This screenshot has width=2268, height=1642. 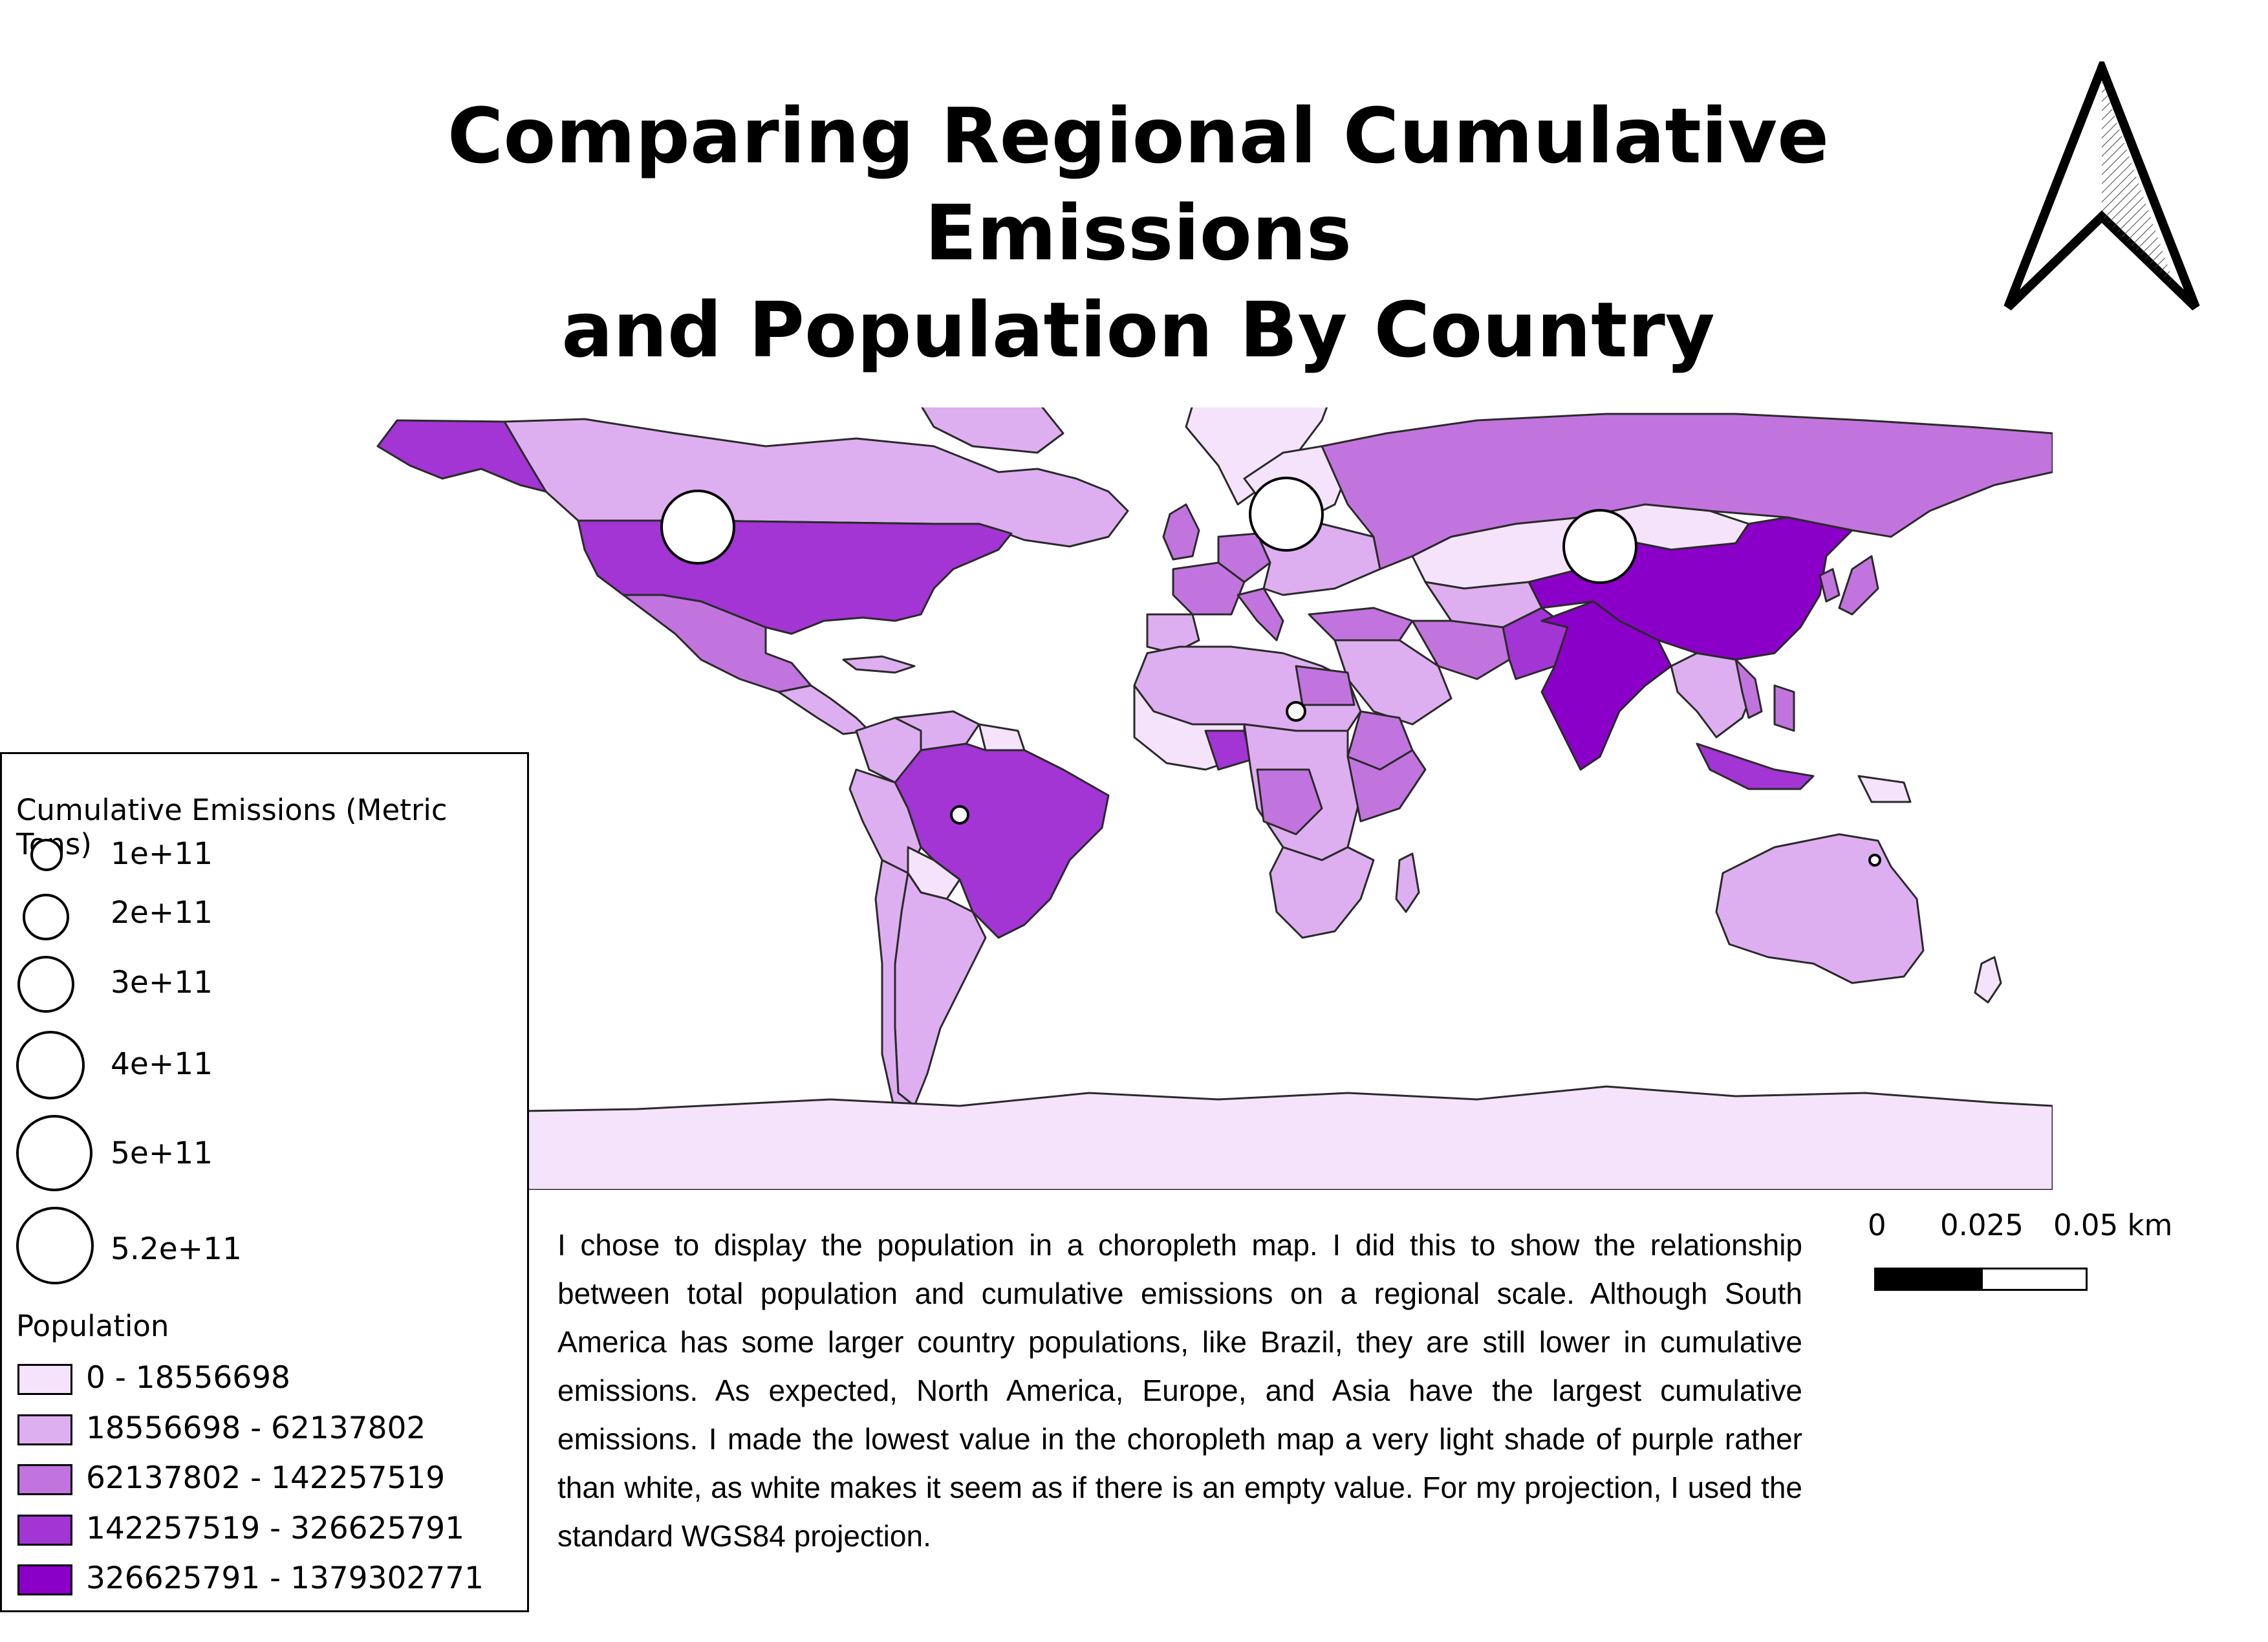 What do you see at coordinates (1927, 1279) in the screenshot?
I see `scale-segment-black` at bounding box center [1927, 1279].